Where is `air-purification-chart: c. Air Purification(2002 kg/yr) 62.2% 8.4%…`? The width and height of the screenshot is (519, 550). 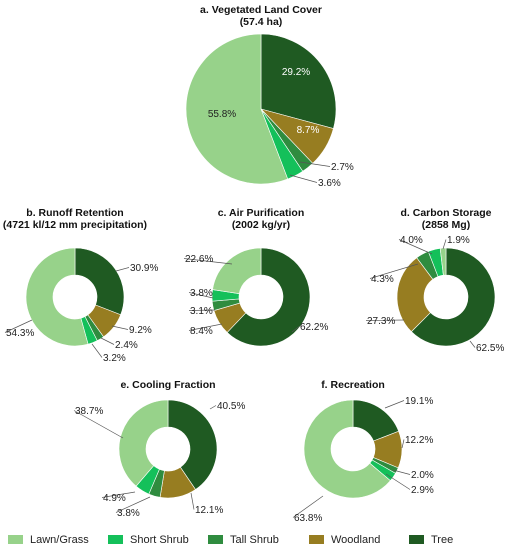 air-purification-chart: c. Air Purification(2002 kg/yr) 62.2% 8.4%… is located at coordinates (255, 277).